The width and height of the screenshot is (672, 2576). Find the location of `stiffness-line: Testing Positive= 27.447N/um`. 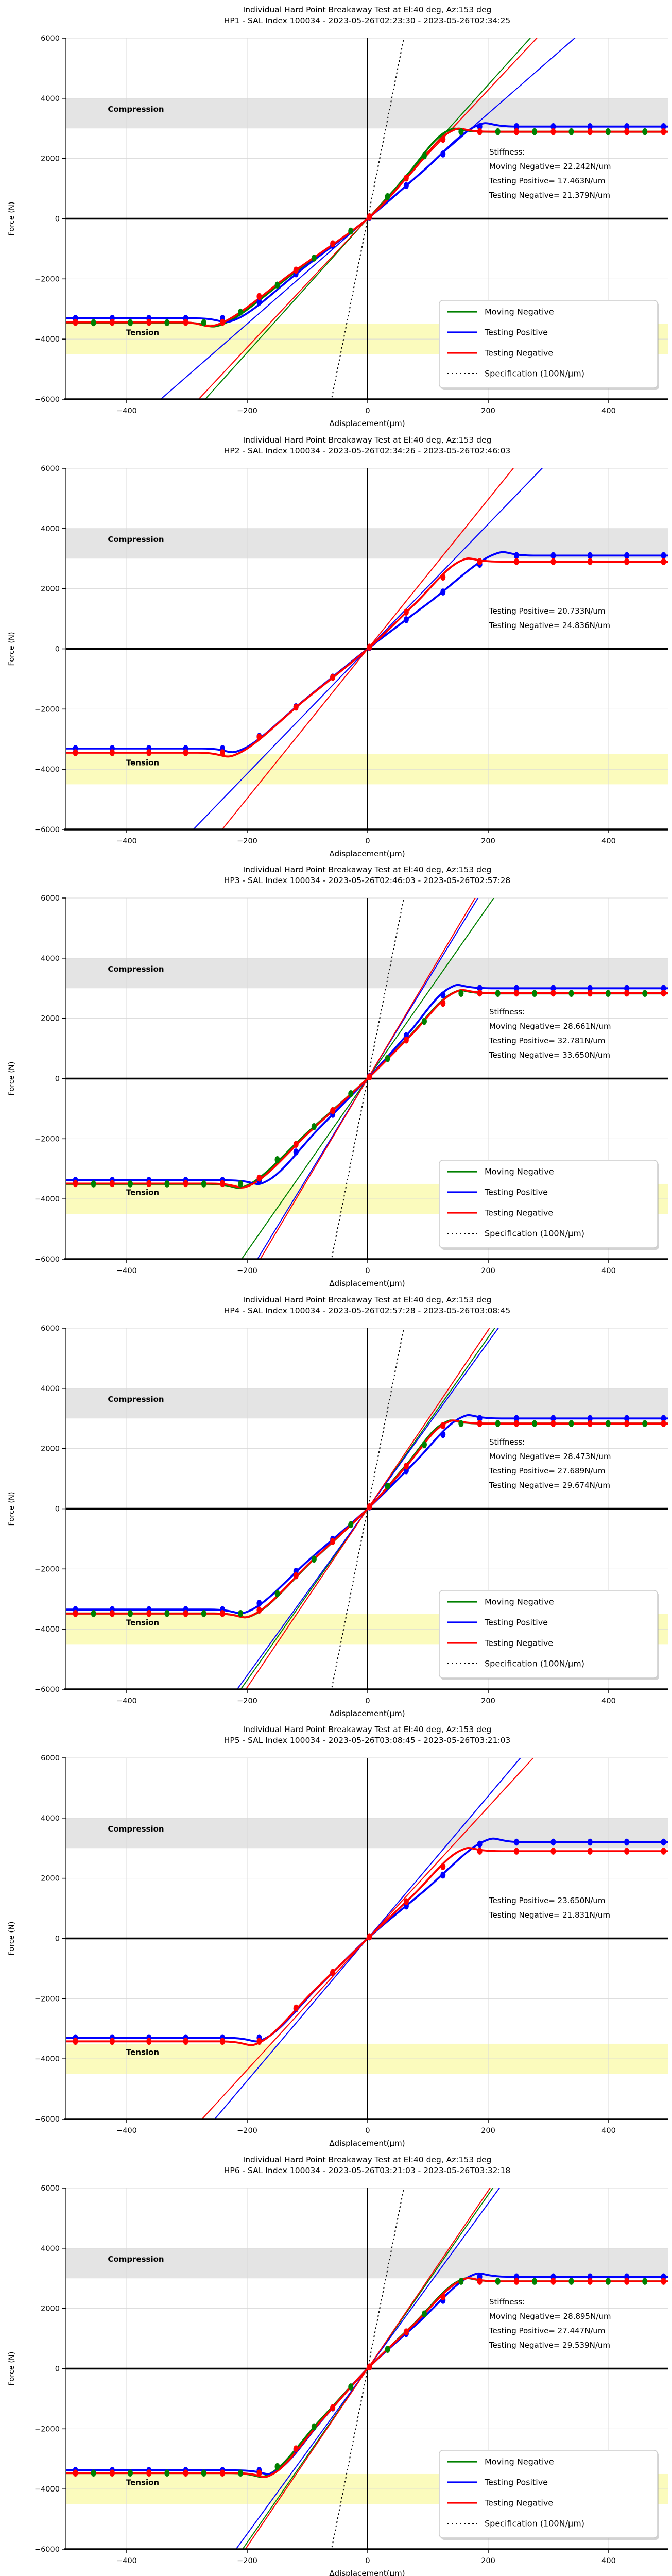

stiffness-line: Testing Positive= 27.447N/um is located at coordinates (548, 2330).